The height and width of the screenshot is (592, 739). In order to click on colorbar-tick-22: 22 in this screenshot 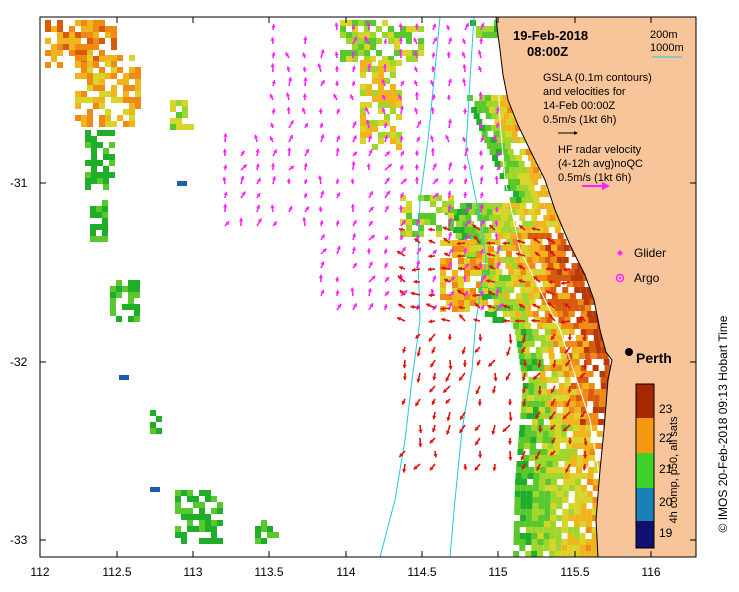, I will do `click(666, 438)`.